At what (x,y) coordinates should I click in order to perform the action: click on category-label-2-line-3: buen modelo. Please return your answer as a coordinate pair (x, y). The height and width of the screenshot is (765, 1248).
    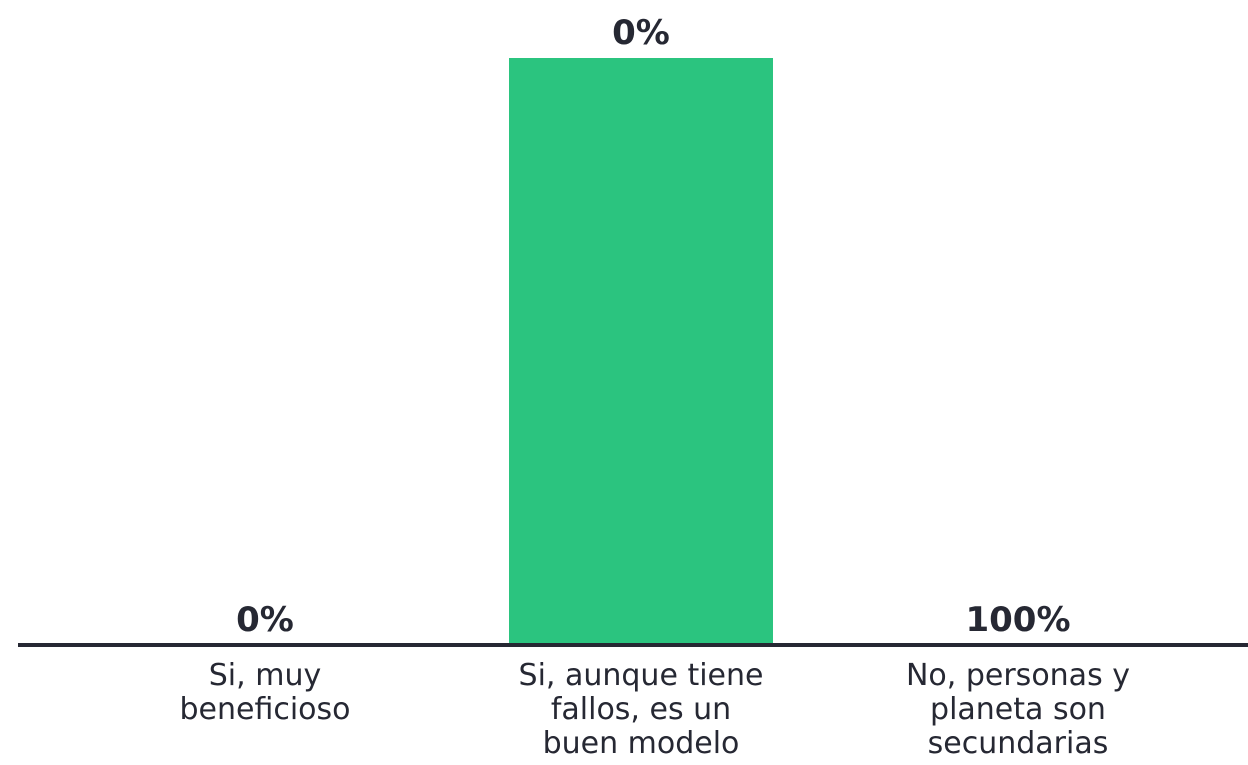
    Looking at the image, I should click on (641, 743).